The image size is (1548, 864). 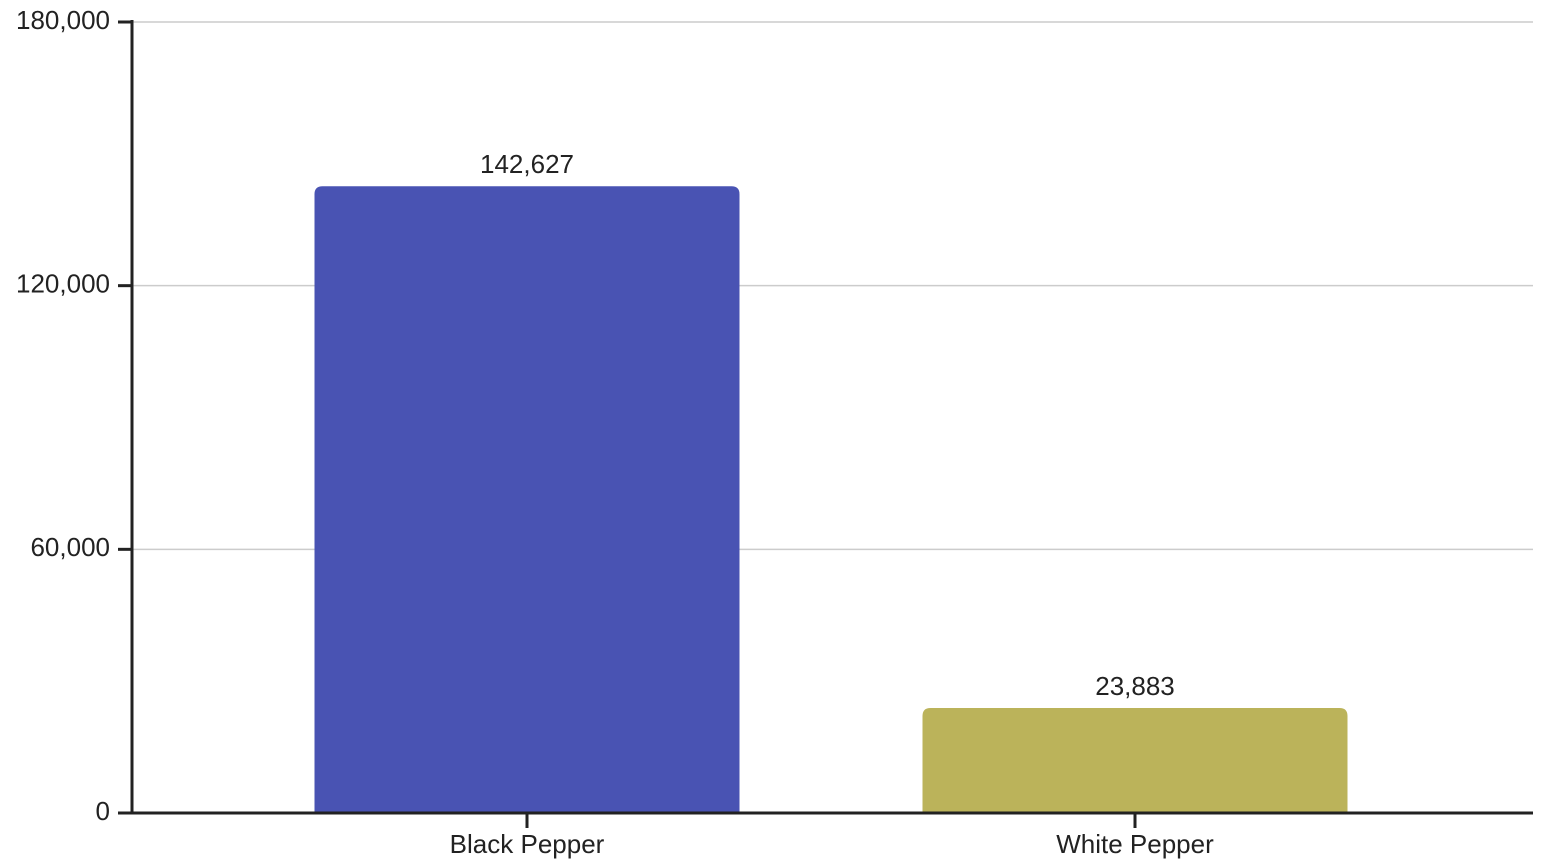 What do you see at coordinates (1135, 686) in the screenshot?
I see `value-label: 23,883` at bounding box center [1135, 686].